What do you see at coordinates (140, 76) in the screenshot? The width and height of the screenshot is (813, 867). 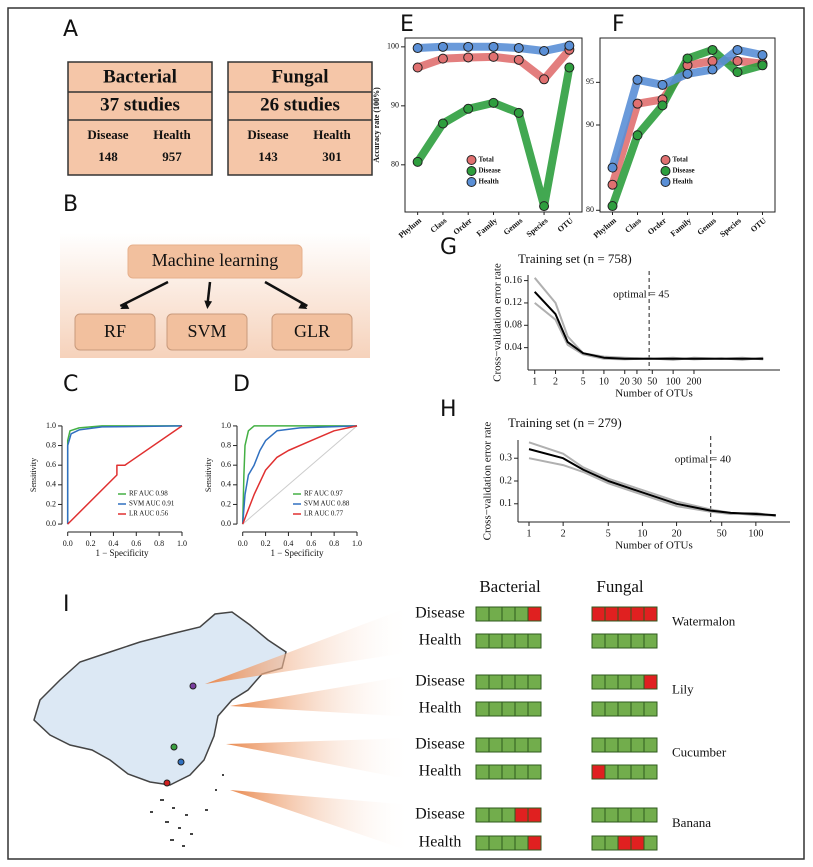 I see `study-title: Bacterial` at bounding box center [140, 76].